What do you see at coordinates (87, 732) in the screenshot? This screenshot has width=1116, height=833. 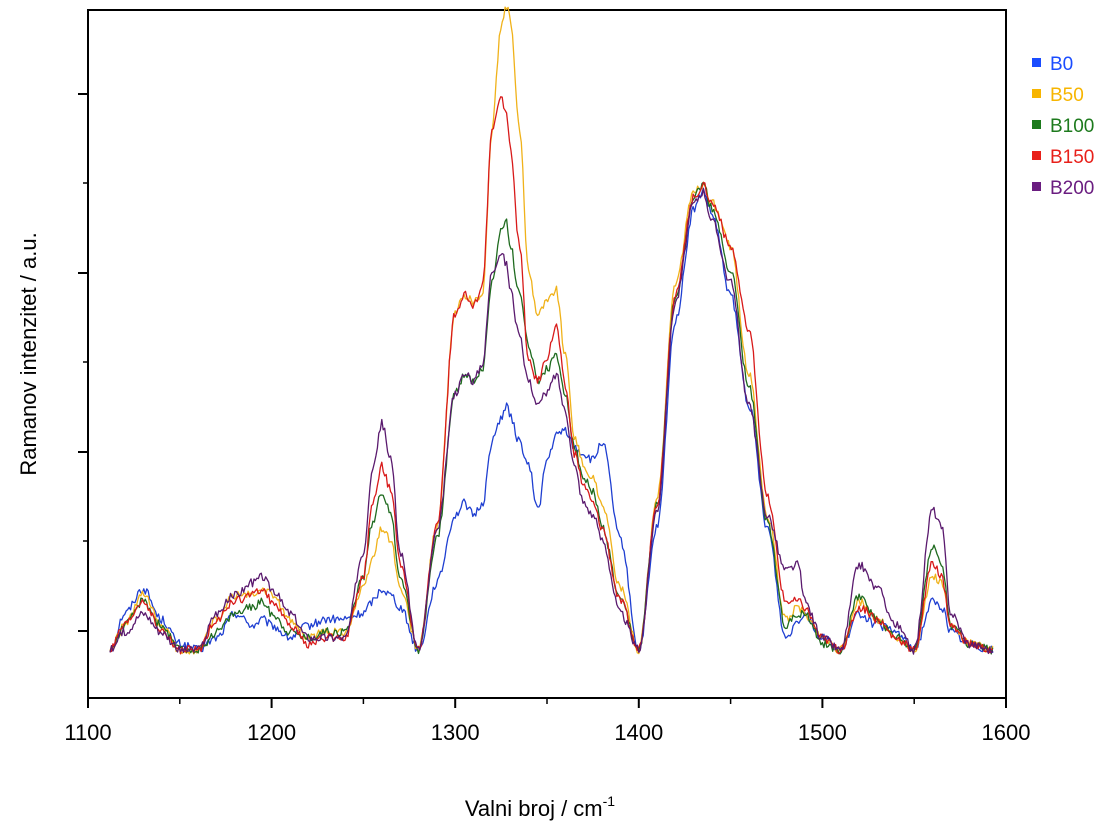 I see `x-tick-label: 1100` at bounding box center [87, 732].